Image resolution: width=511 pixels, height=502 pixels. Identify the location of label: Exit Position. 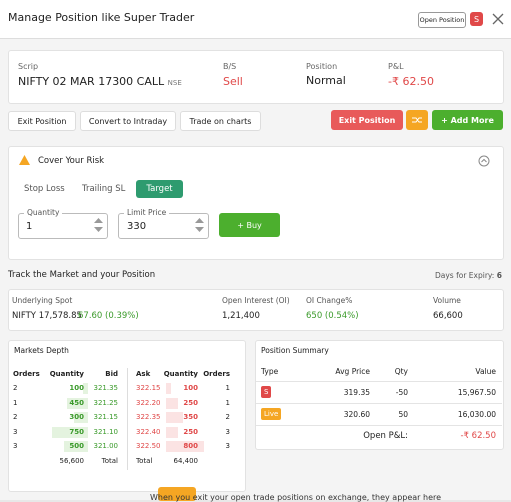
(42, 121).